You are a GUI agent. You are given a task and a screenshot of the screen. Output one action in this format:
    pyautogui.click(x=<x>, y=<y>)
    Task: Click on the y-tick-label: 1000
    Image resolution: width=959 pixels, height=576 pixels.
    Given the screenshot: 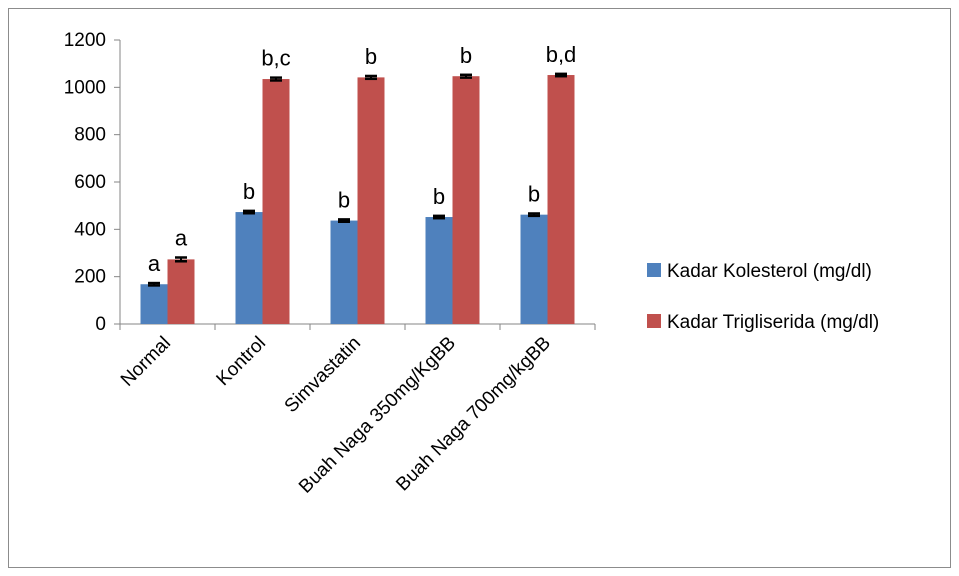 What is the action you would take?
    pyautogui.click(x=85, y=87)
    